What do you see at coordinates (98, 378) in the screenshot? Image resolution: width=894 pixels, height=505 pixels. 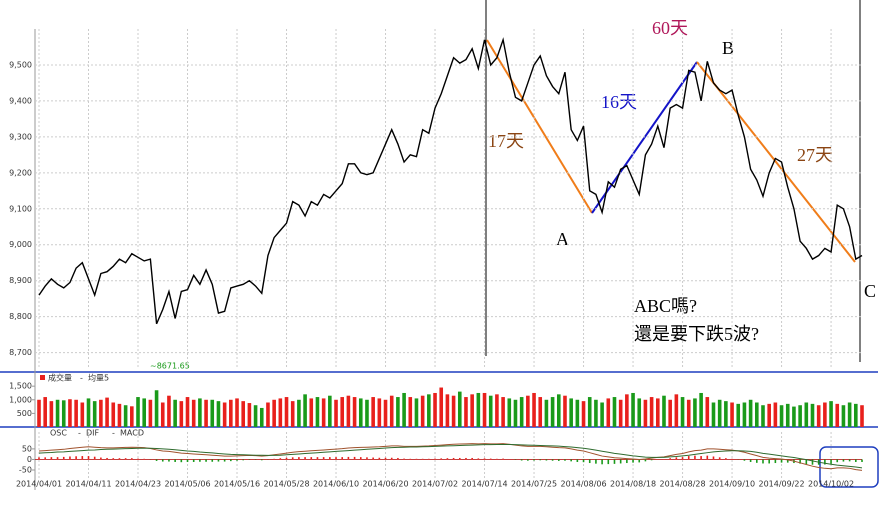 I see `legend-entry: 均量5` at bounding box center [98, 378].